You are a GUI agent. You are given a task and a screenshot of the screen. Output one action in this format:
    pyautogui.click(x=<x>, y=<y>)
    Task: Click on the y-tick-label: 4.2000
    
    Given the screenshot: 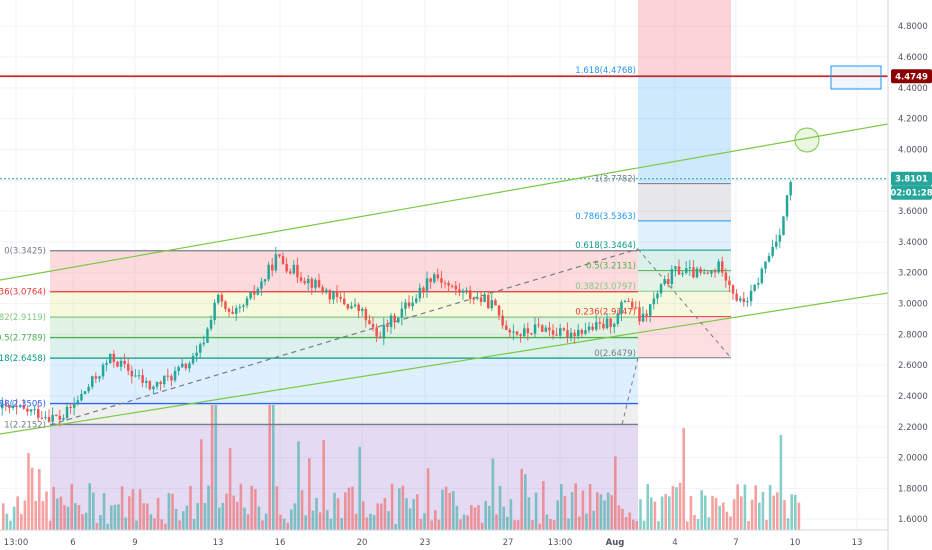 What is the action you would take?
    pyautogui.click(x=913, y=120)
    